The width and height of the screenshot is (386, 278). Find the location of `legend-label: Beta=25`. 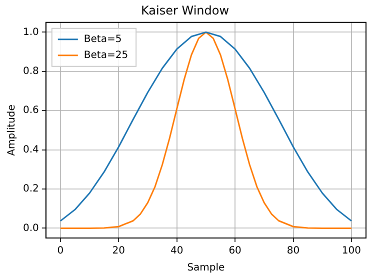

legend-label: Beta=25 is located at coordinates (106, 55).